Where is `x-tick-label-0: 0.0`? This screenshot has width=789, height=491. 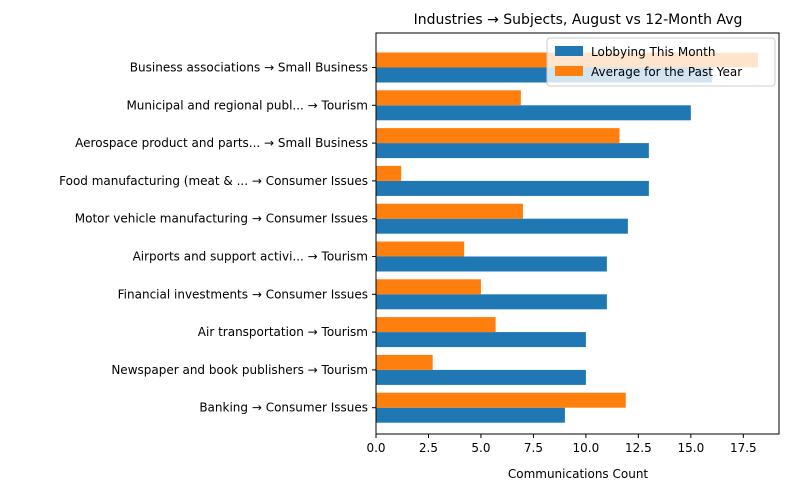 x-tick-label-0: 0.0 is located at coordinates (375, 448).